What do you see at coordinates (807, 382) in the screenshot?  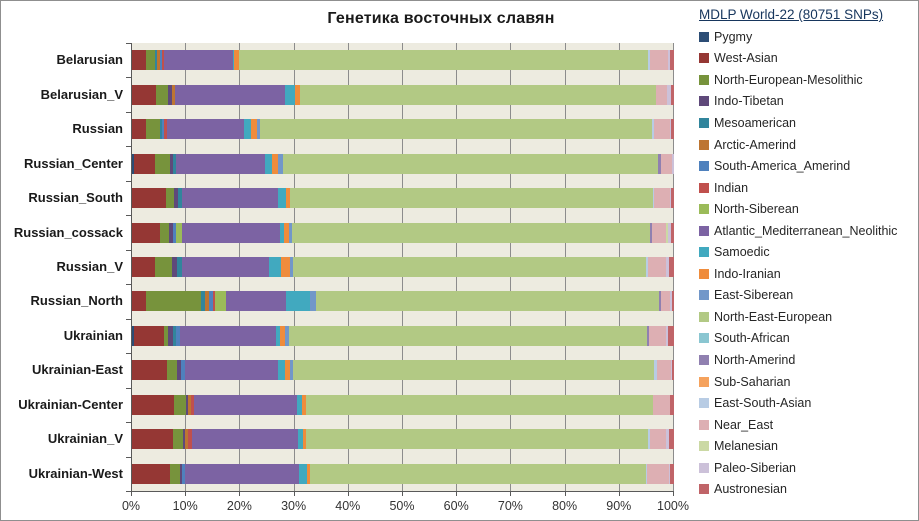 I see `legend-item-Sub-Saharian: Sub-Saharian` at bounding box center [807, 382].